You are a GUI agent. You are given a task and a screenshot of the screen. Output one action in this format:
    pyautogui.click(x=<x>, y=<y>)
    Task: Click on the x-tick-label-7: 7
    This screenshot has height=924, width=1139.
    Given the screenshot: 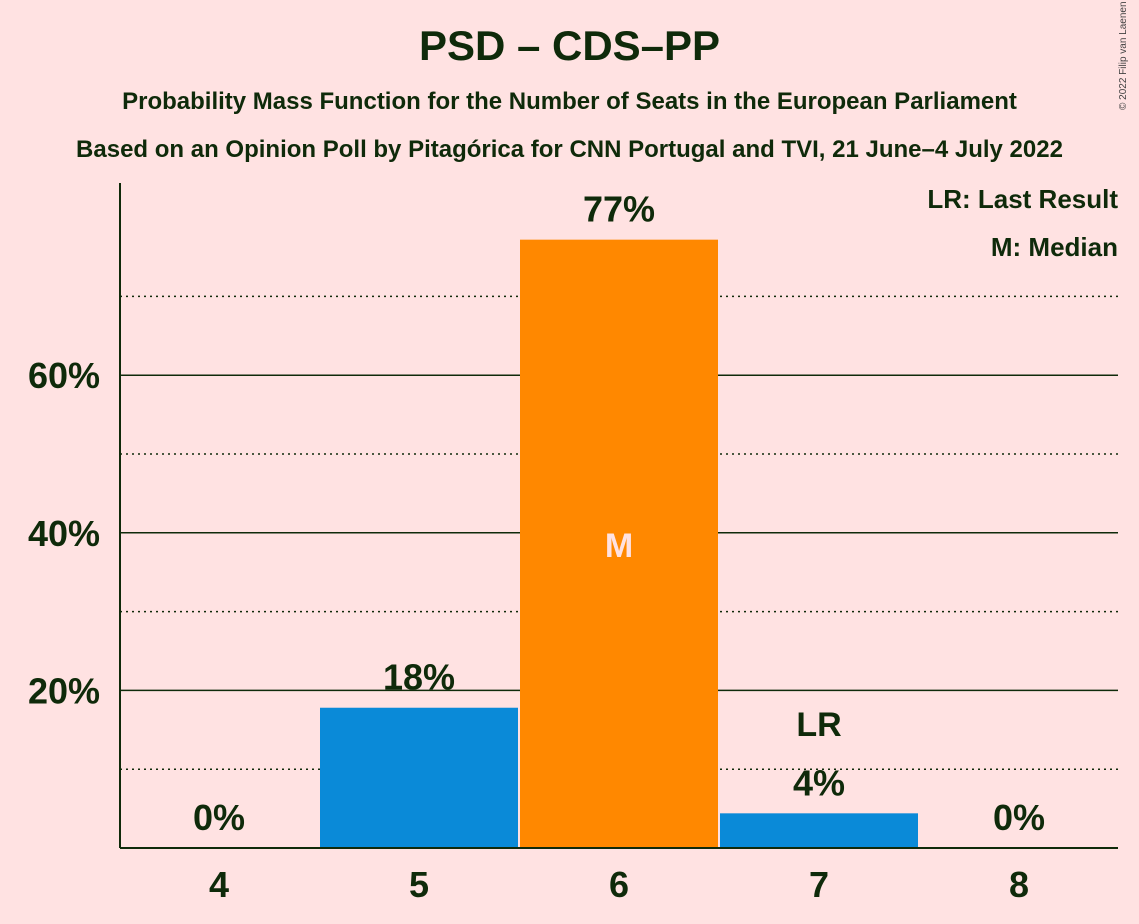 What is the action you would take?
    pyautogui.click(x=819, y=884)
    